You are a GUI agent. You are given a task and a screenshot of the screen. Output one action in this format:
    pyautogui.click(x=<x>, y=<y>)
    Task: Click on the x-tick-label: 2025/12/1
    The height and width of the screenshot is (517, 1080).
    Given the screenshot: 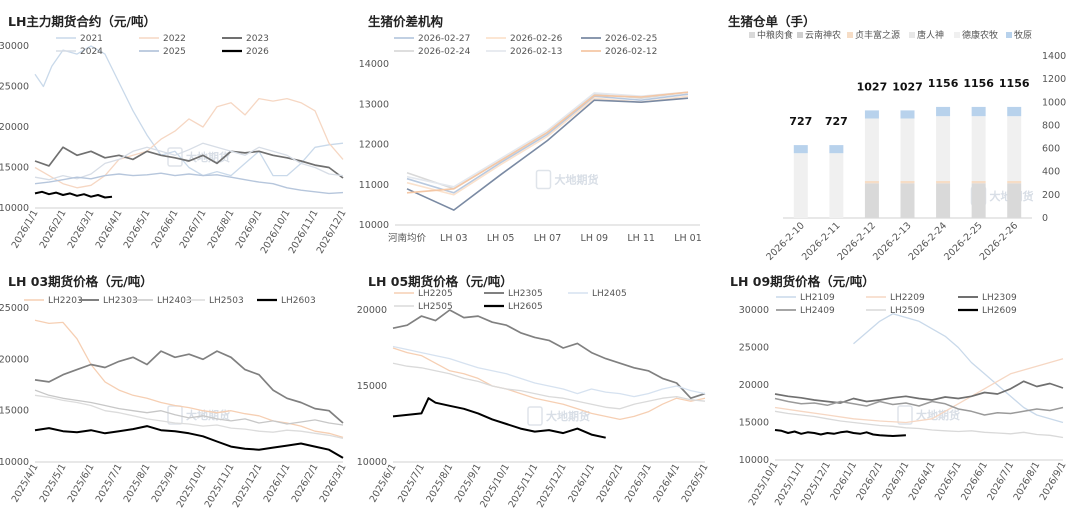 What is the action you would take?
    pyautogui.click(x=248, y=486)
    